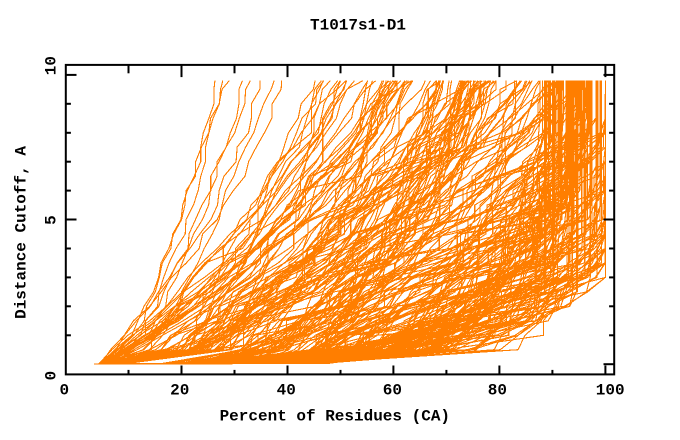 The image size is (680, 440). Describe the element at coordinates (179, 390) in the screenshot. I see `svg-text: 20` at that location.